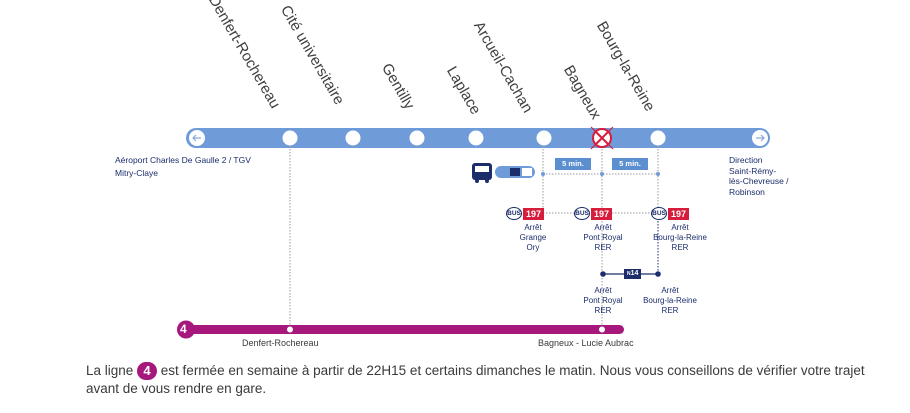  I want to click on metro-stop-denfert, so click(290, 329).